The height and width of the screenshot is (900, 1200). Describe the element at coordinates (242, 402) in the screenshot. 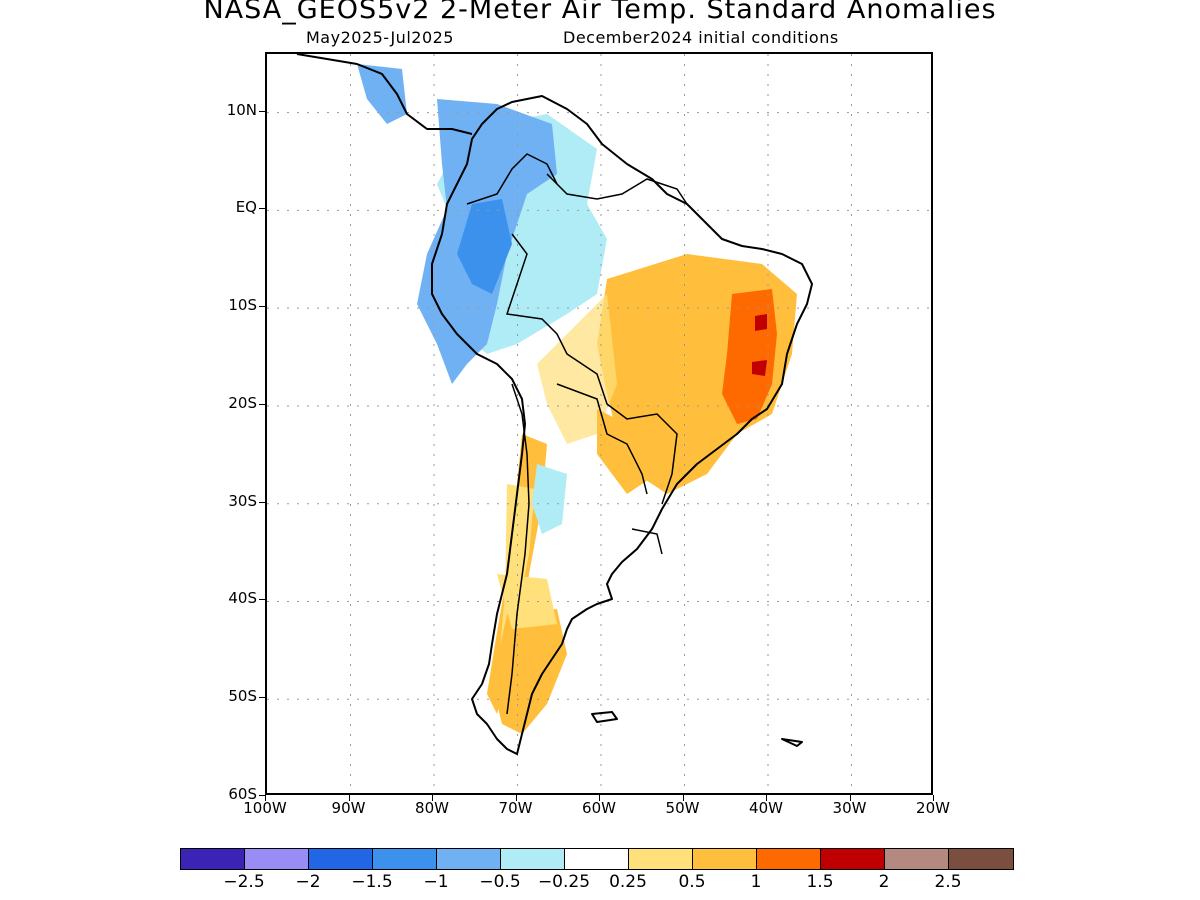

I see `latitude-label: 20S` at that location.